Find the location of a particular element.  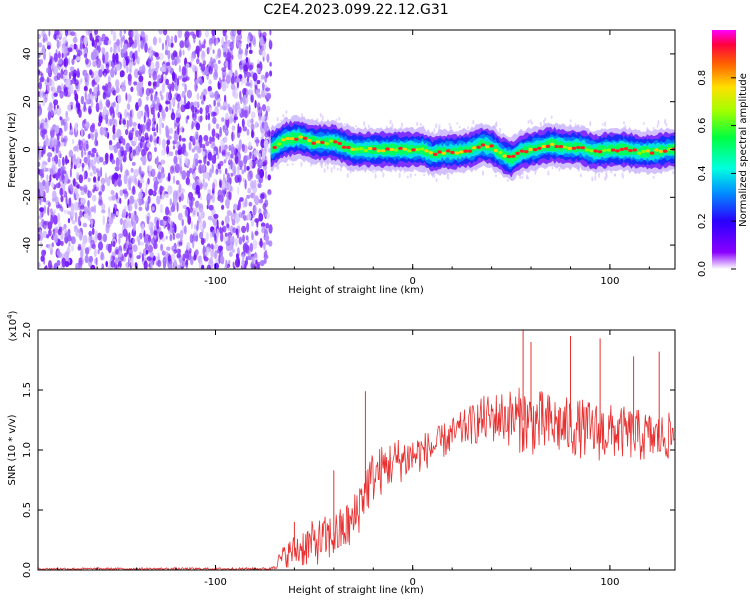

spectrogram-y-tick-label: 20 is located at coordinates (27, 101).